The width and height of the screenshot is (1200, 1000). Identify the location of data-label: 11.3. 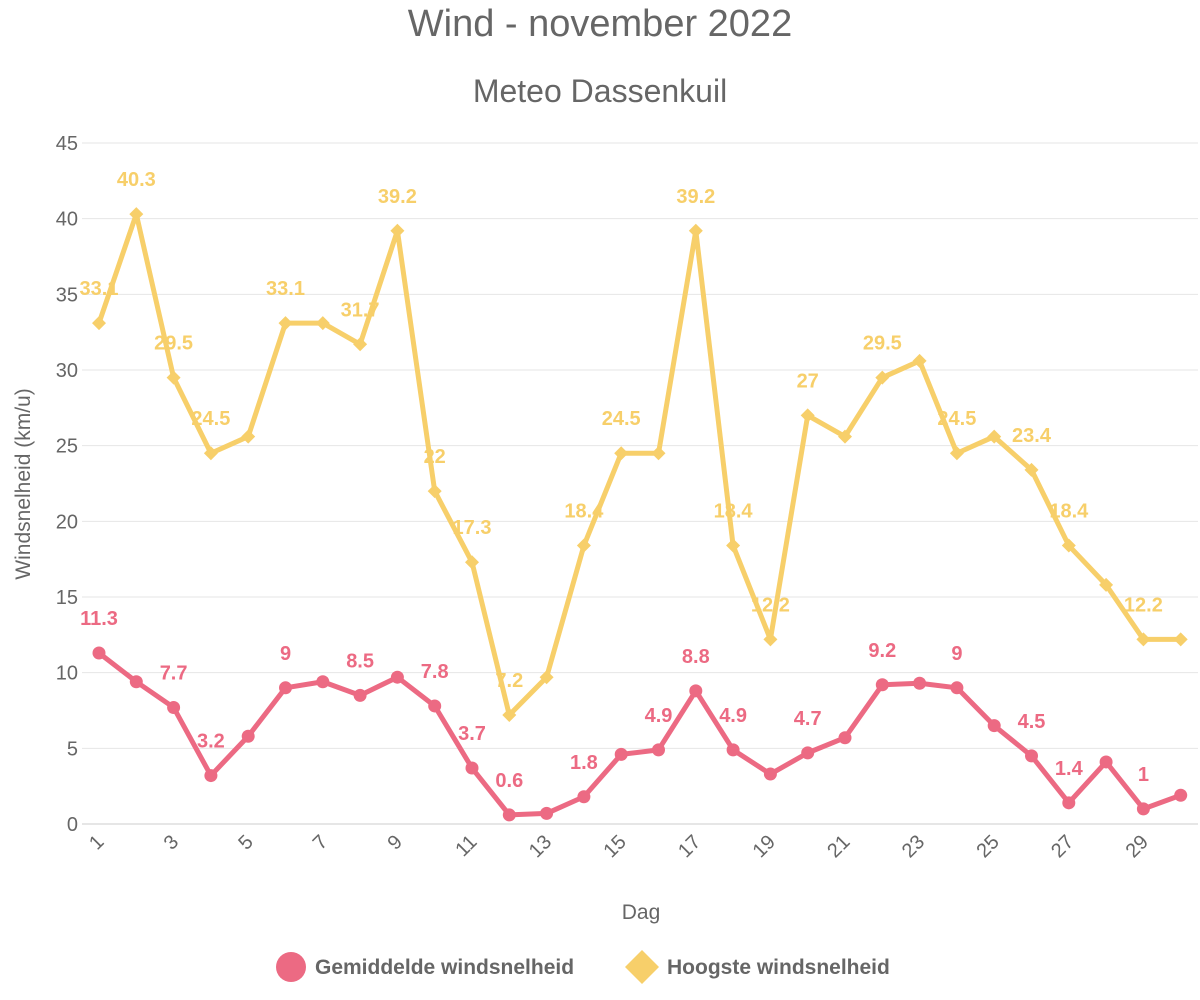
(99, 619).